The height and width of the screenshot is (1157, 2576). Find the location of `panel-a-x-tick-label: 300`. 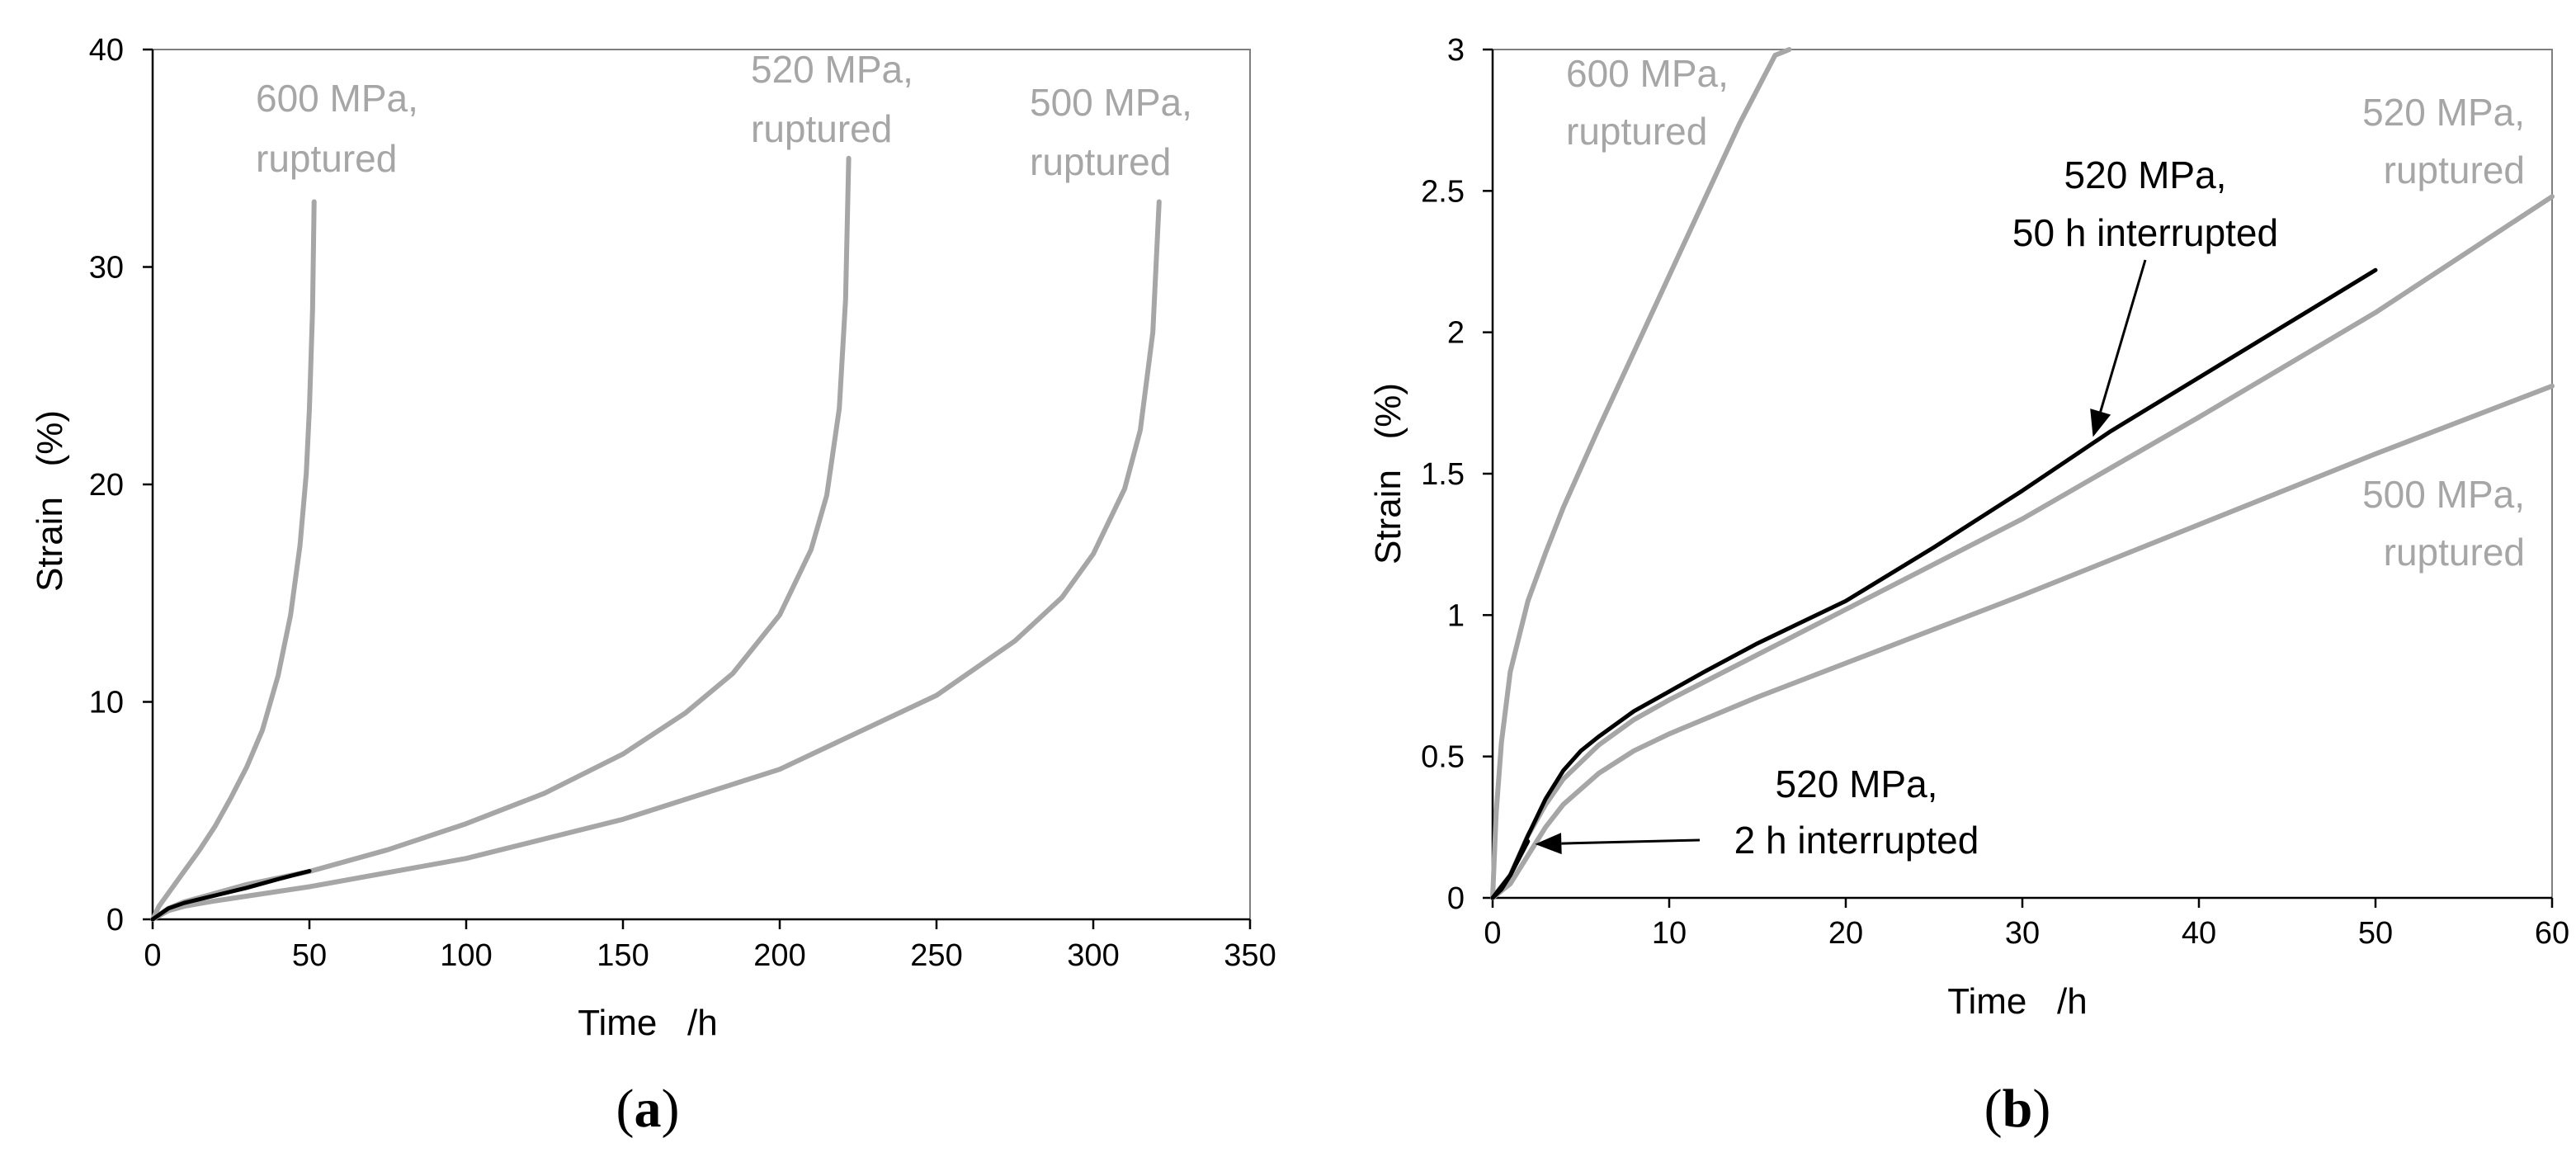

panel-a-x-tick-label: 300 is located at coordinates (1093, 955).